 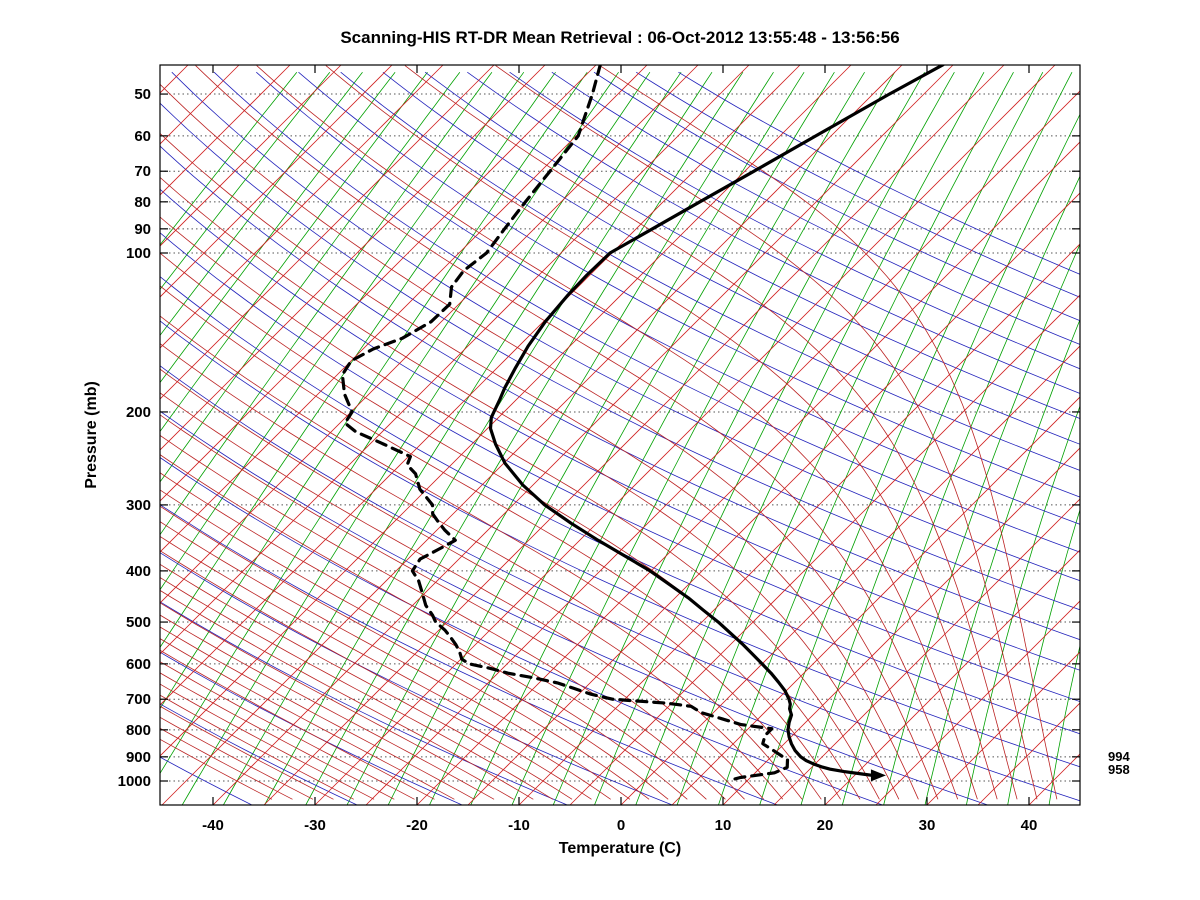 I want to click on svg-text: 50, so click(x=142, y=94).